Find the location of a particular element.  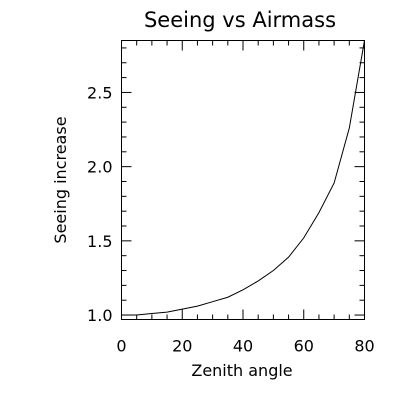

x-tick-label: 60 is located at coordinates (304, 346).